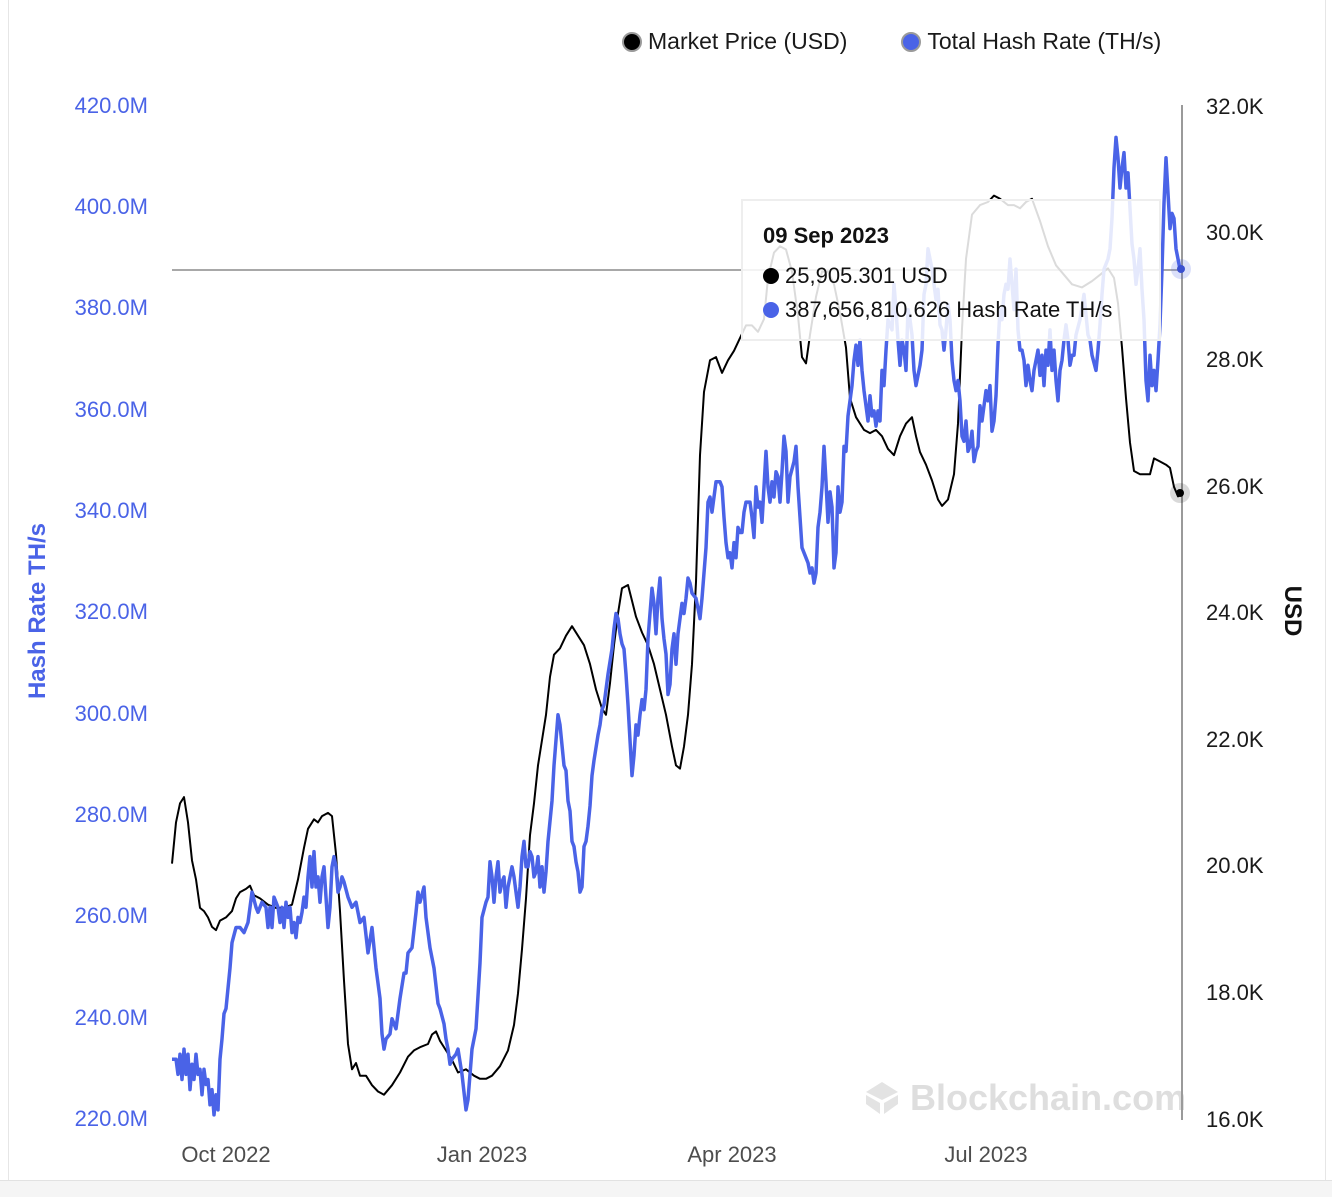  Describe the element at coordinates (1235, 232) in the screenshot. I see `y-right-tick: 30.0K` at that location.